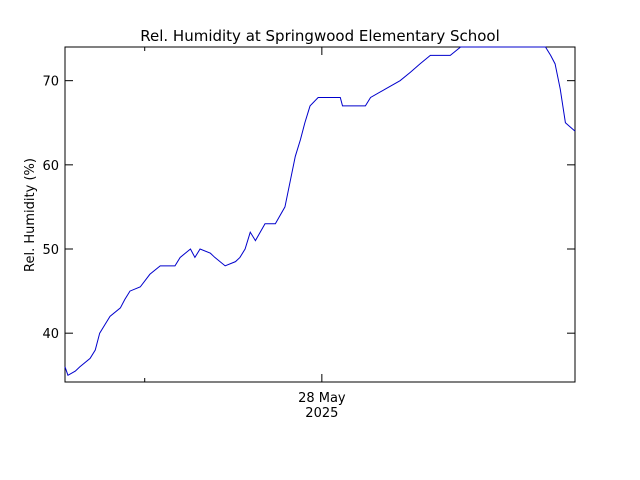 The height and width of the screenshot is (480, 640). What do you see at coordinates (50, 250) in the screenshot?
I see `y-tick-label: 50` at bounding box center [50, 250].